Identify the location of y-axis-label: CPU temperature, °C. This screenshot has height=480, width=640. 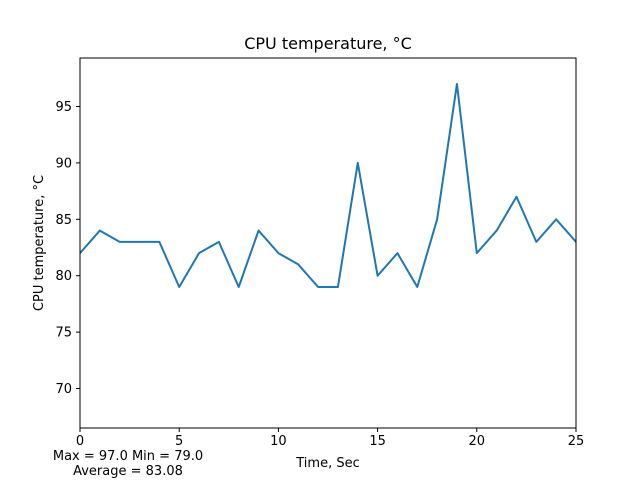
(39, 243).